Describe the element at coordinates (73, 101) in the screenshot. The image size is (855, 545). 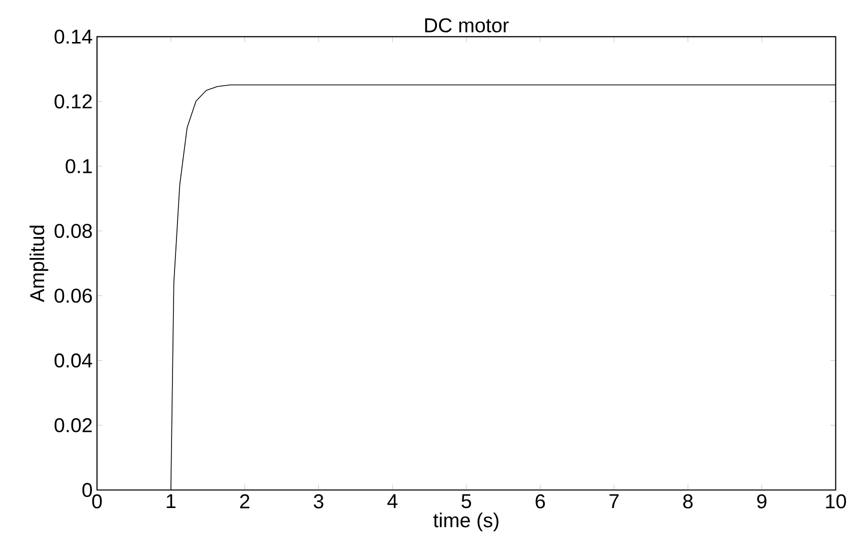
I see `y-tick-label: 0.12` at that location.